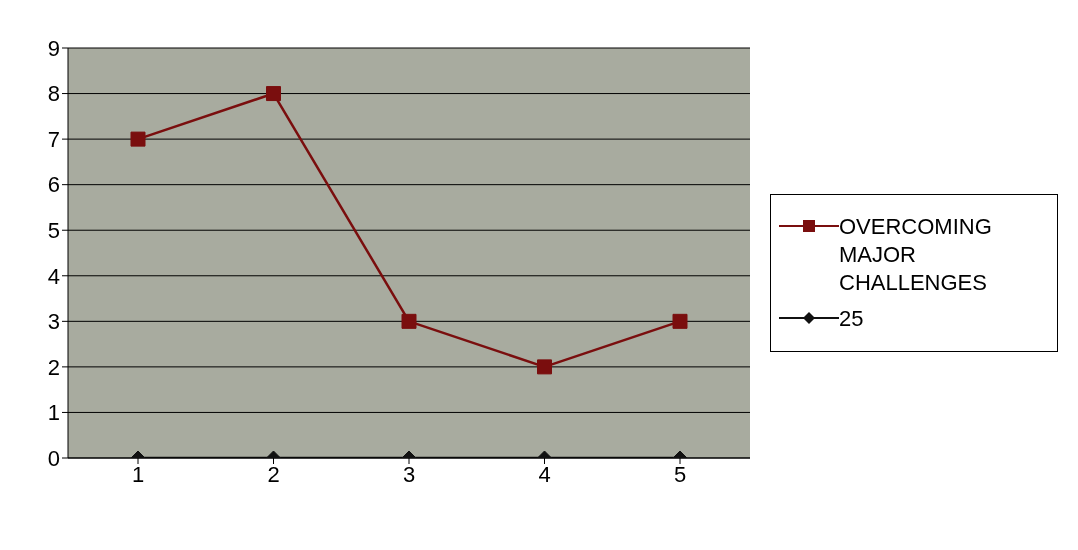  Describe the element at coordinates (409, 474) in the screenshot. I see `x-tick-label: 3` at that location.